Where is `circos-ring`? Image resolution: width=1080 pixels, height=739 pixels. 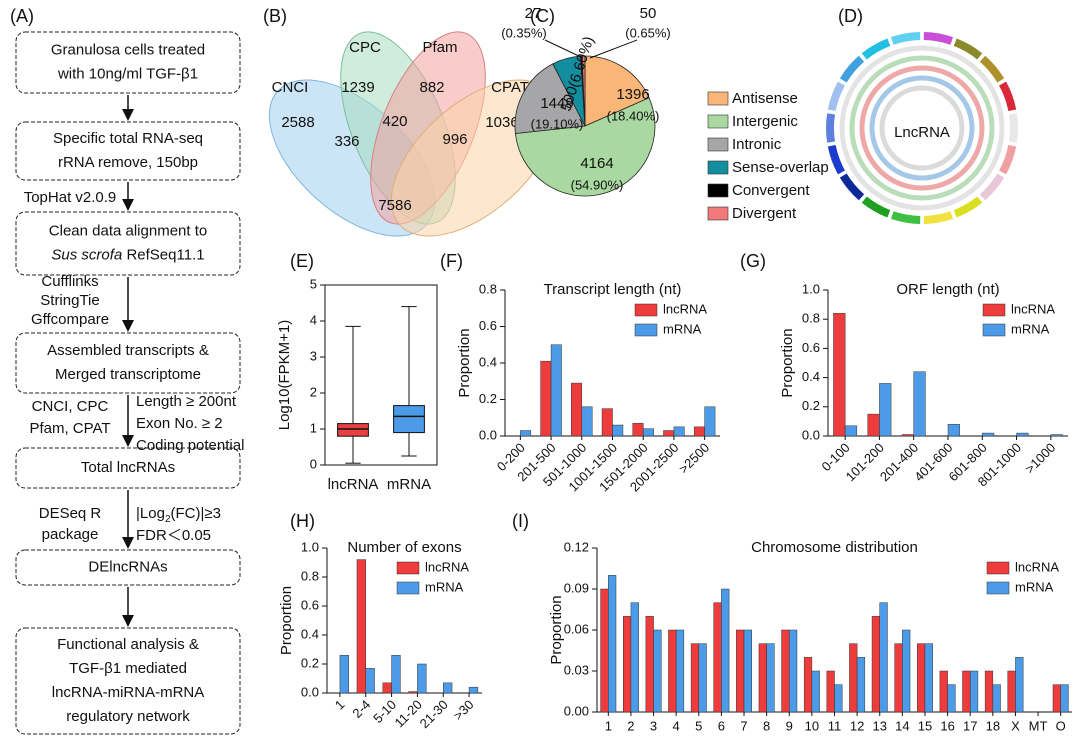
circos-ring is located at coordinates (922, 128).